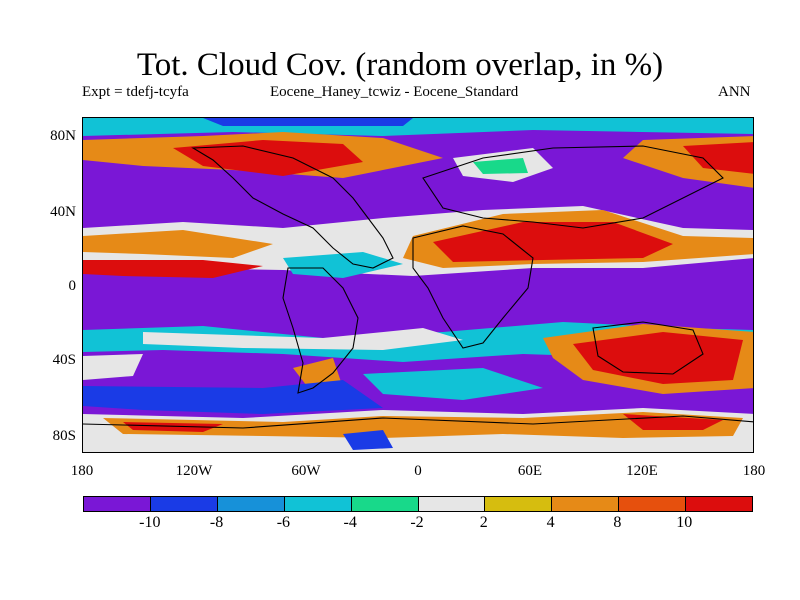  What do you see at coordinates (648, 348) in the screenshot?
I see `australia-outline` at bounding box center [648, 348].